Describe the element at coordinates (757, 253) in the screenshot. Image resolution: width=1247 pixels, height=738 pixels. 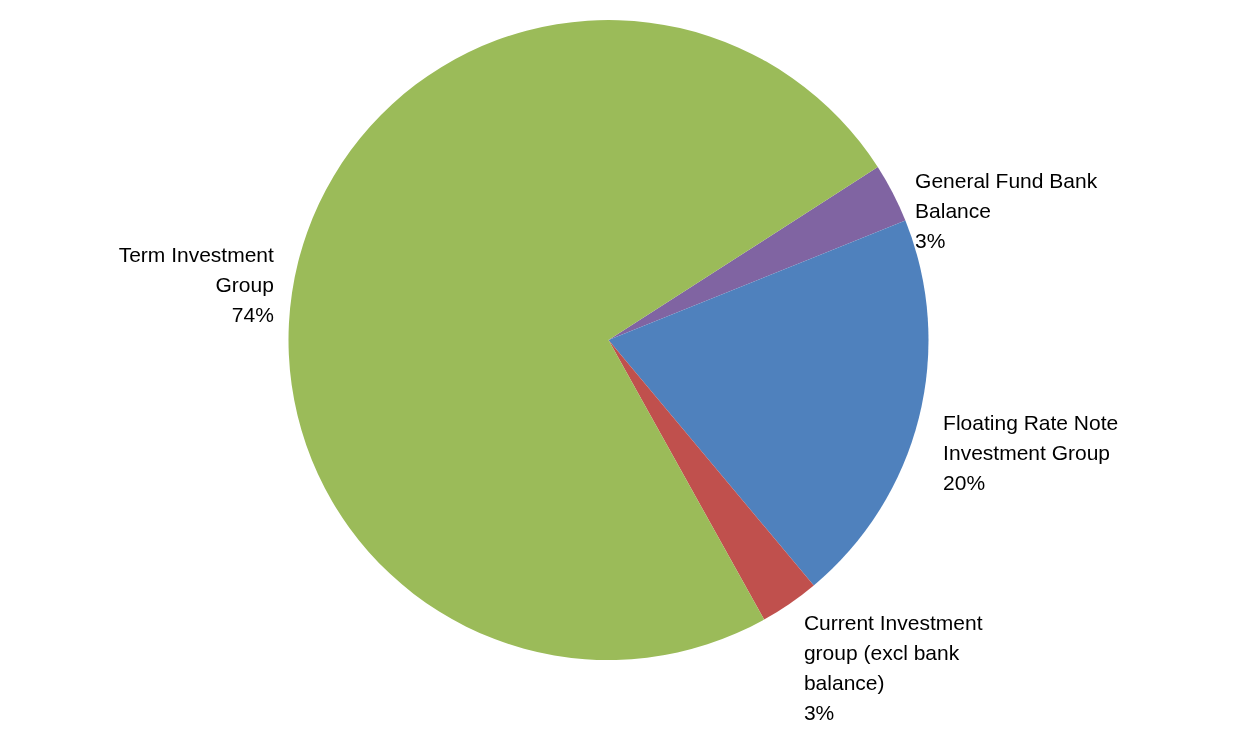
I see `pie-slice` at that location.